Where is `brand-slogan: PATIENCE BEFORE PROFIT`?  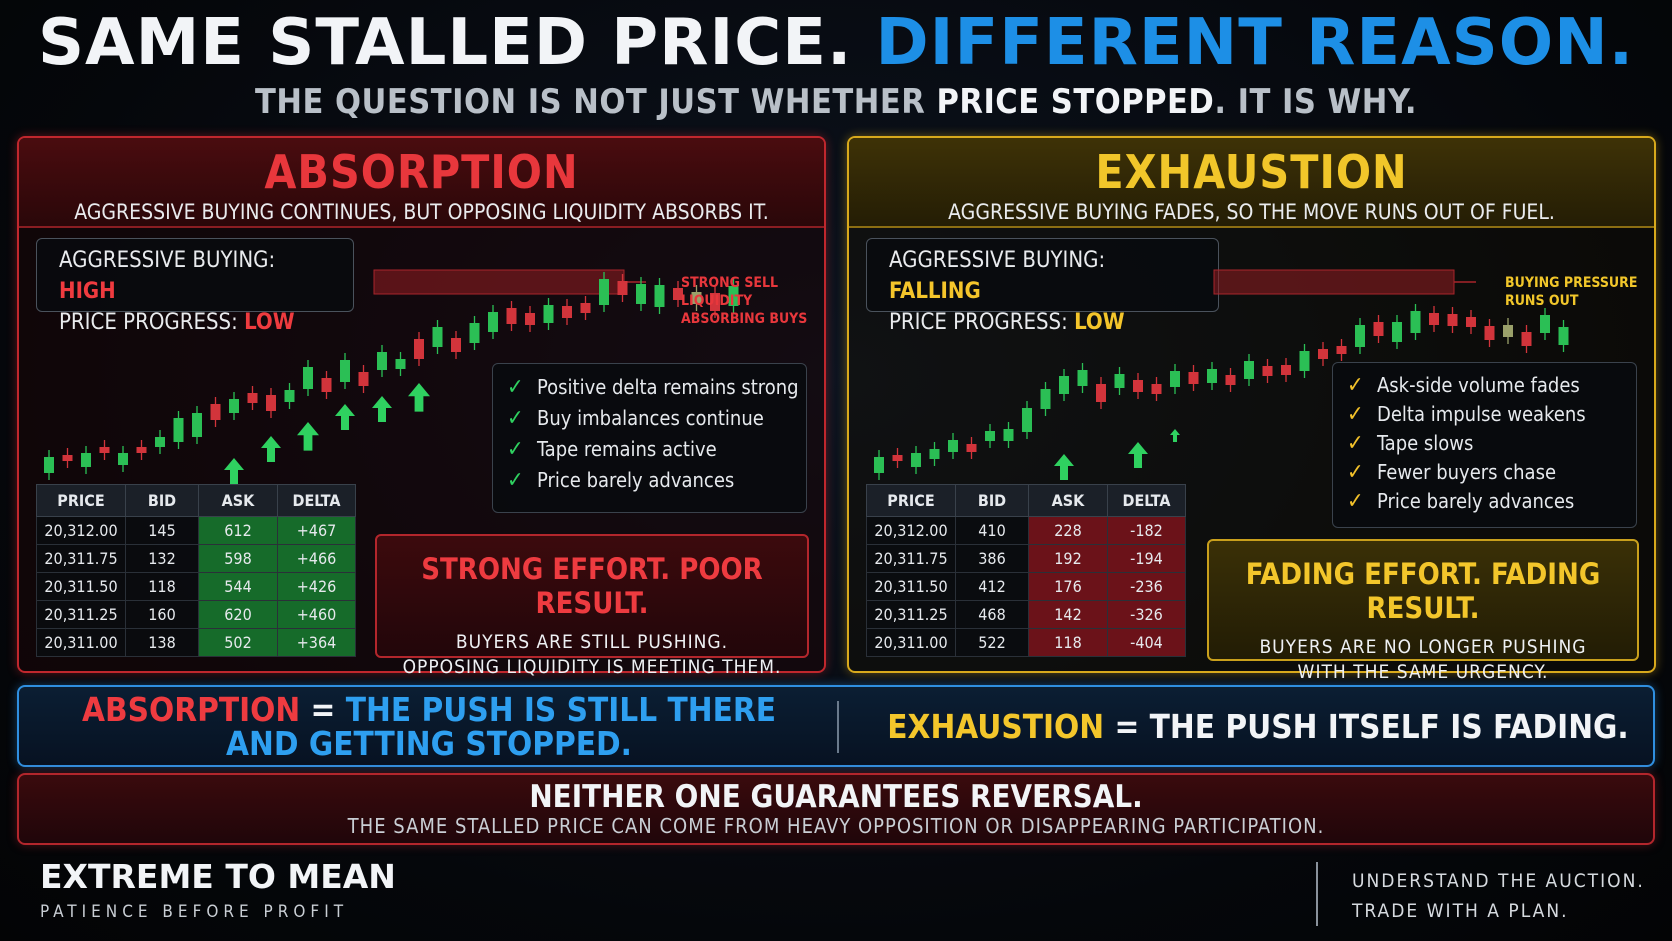 brand-slogan: PATIENCE BEFORE PROFIT is located at coordinates (194, 912).